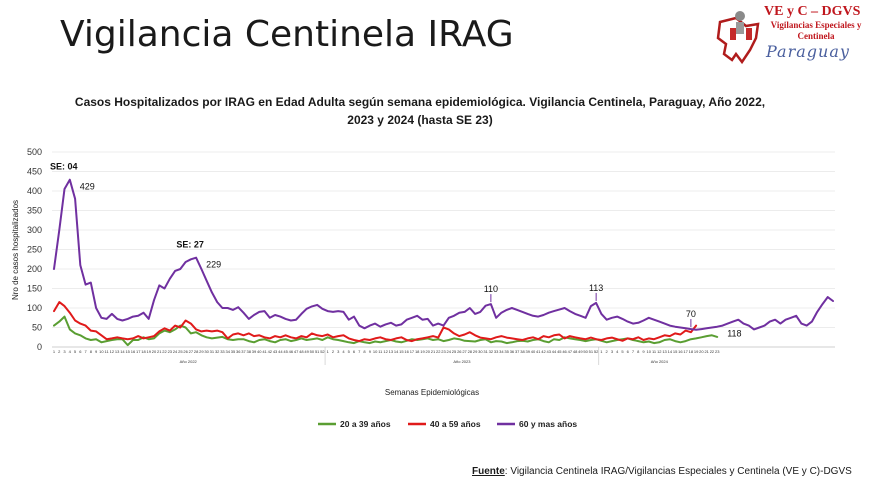  I want to click on year-label: Año 2024, so click(660, 361).